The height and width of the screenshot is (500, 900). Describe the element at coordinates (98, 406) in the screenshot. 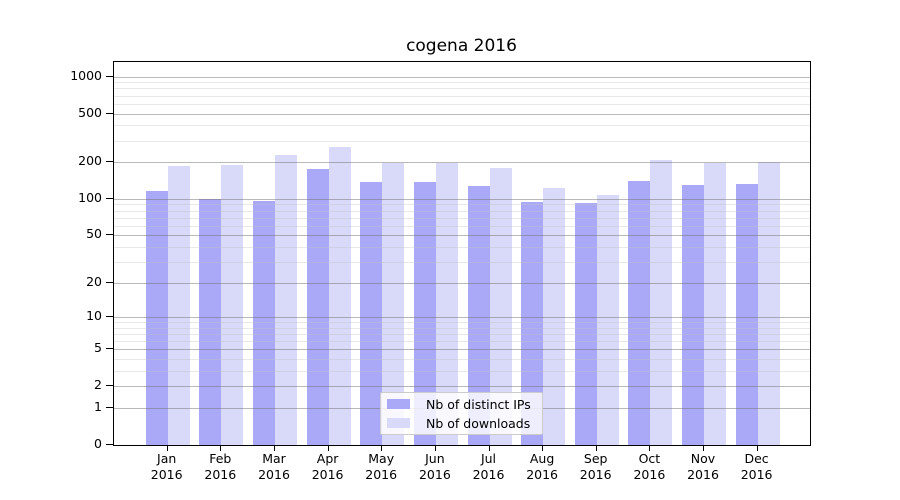

I see `y-tick-label-1: 1` at that location.